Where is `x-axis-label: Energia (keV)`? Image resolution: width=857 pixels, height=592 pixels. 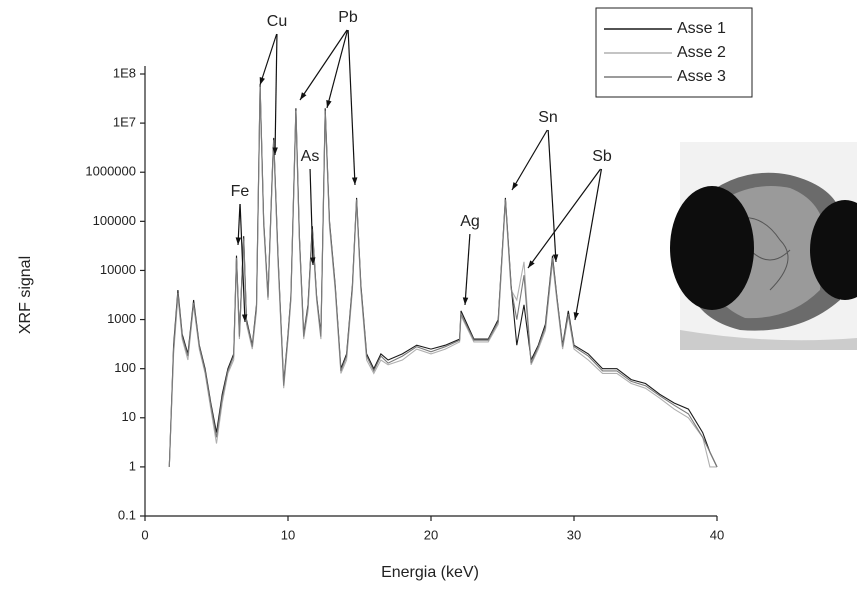 x-axis-label: Energia (keV) is located at coordinates (430, 572).